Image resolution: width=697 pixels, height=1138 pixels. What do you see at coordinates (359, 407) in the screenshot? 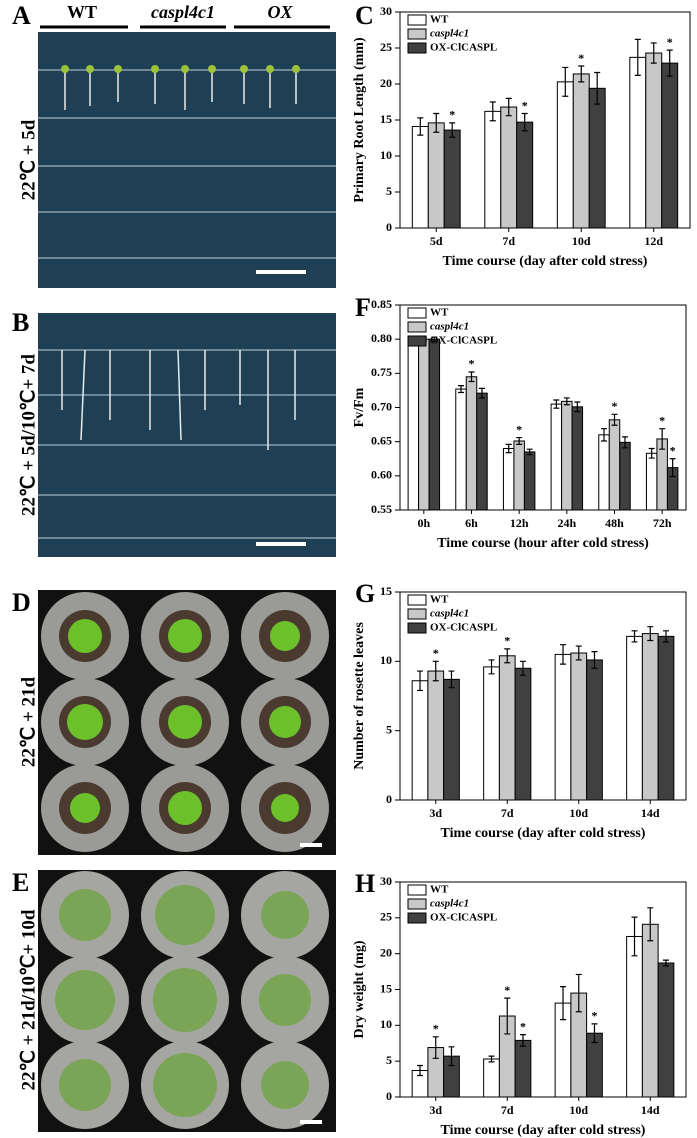
I see `y-axis-label: Fv/Fm` at bounding box center [359, 407].